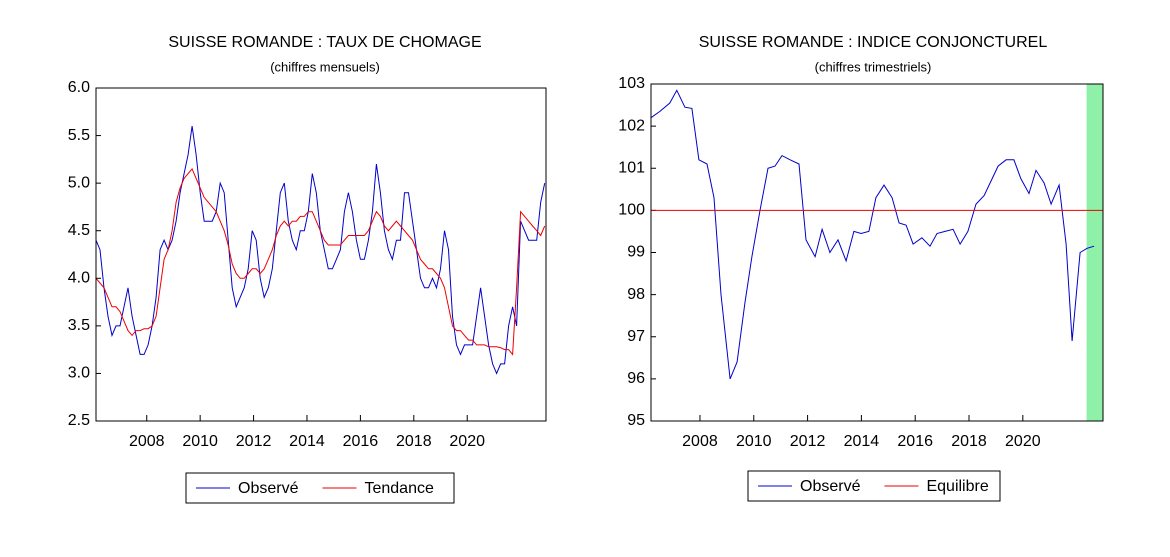 This screenshot has height=557, width=1170. What do you see at coordinates (636, 336) in the screenshot?
I see `y-tick-label: 97` at bounding box center [636, 336].